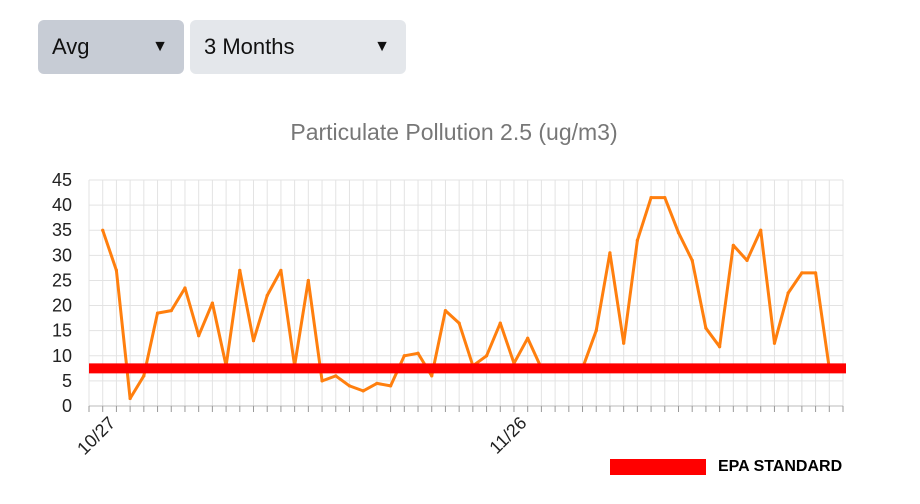 The width and height of the screenshot is (920, 504). Describe the element at coordinates (298, 47) in the screenshot. I see `range-select: 3 Months ▼` at that location.